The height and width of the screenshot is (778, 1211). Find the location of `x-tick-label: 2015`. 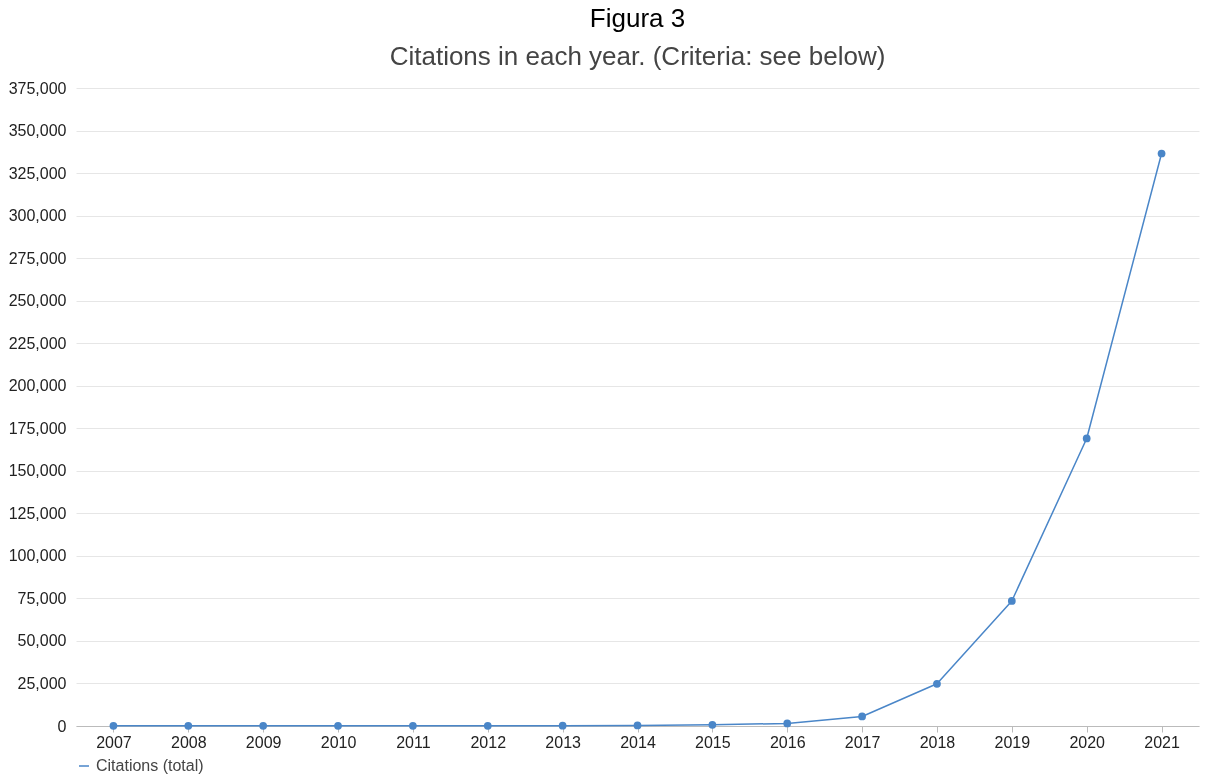

x-tick-label: 2015 is located at coordinates (713, 742).